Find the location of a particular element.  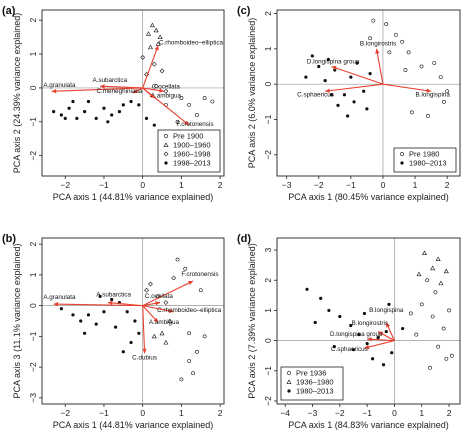

x-tick-label: −3 is located at coordinates (313, 413).